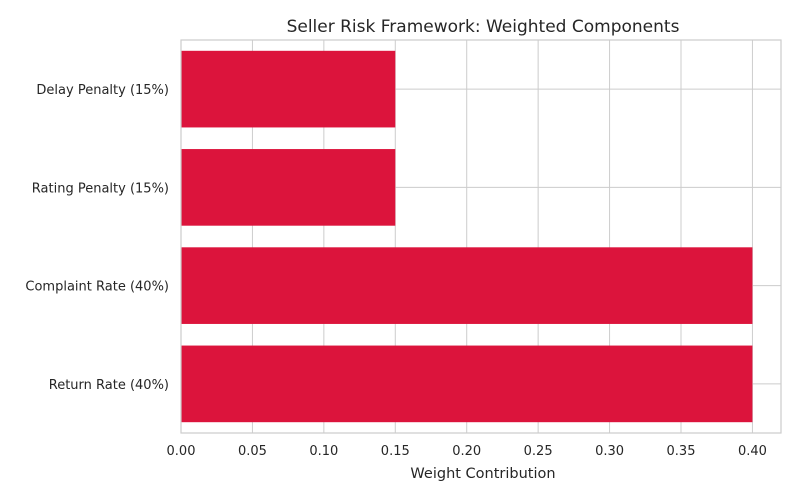 The width and height of the screenshot is (800, 504). Describe the element at coordinates (395, 451) in the screenshot. I see `x-tick-label: 0.15` at that location.